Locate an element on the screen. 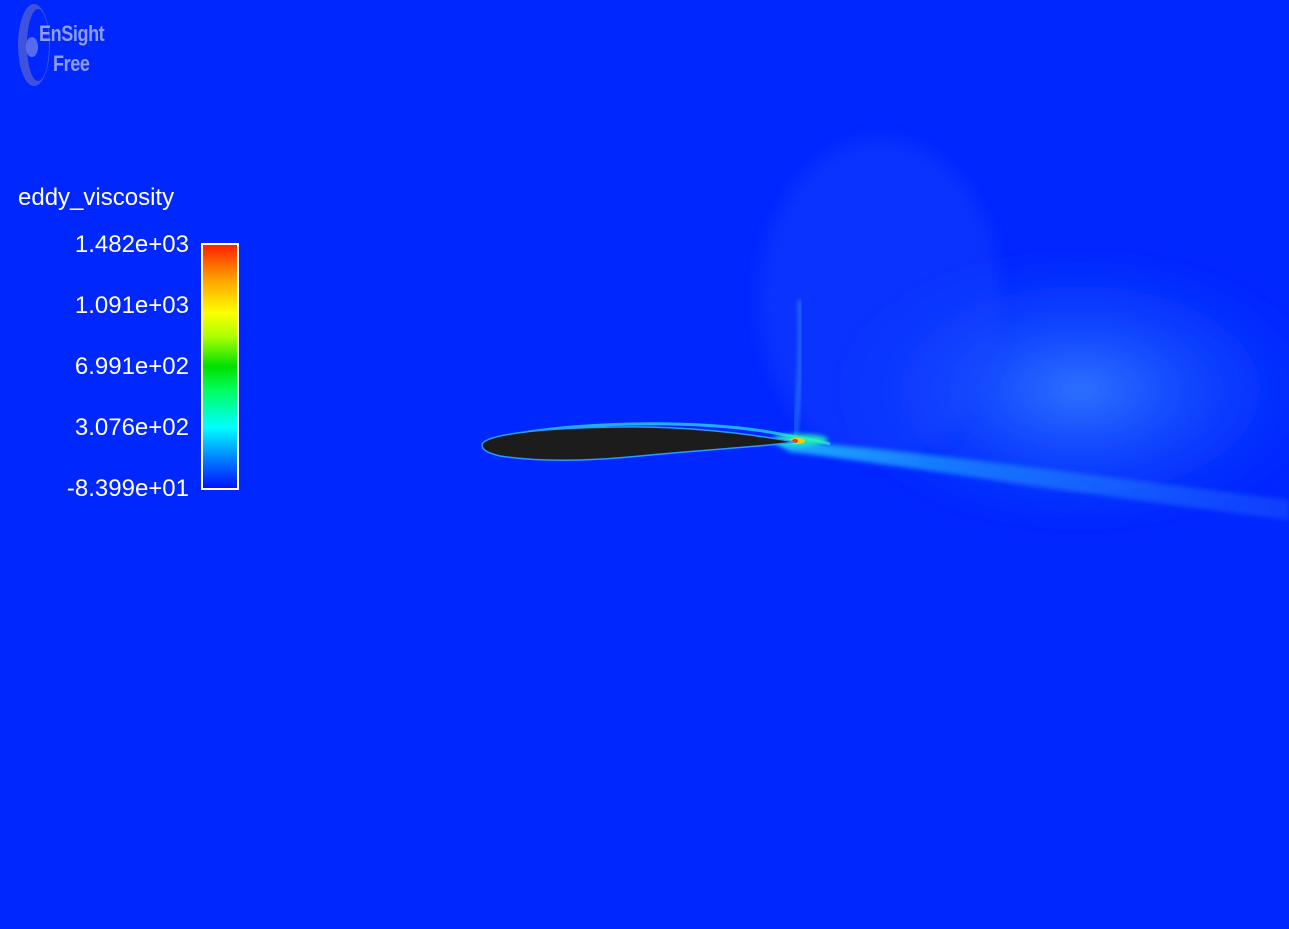 This screenshot has width=1289, height=929. airfoil is located at coordinates (638, 443).